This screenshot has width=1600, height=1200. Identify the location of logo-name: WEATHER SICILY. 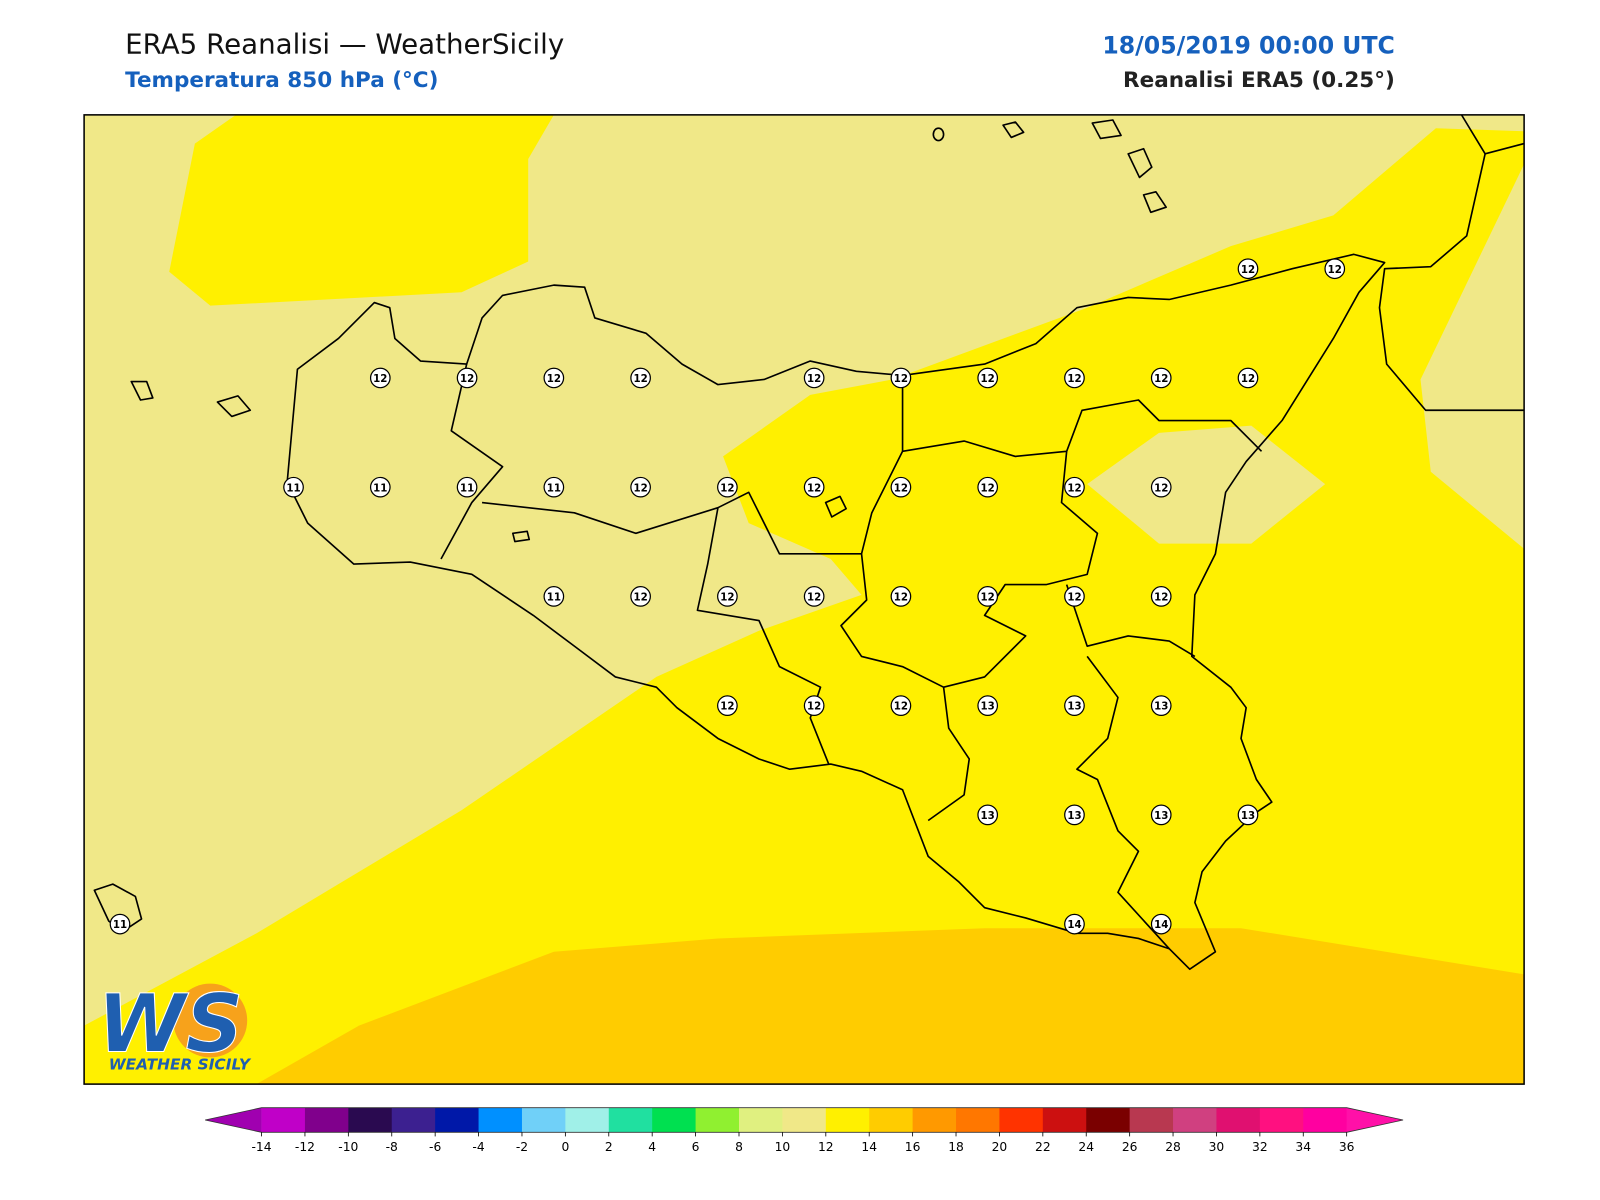
(180, 1065).